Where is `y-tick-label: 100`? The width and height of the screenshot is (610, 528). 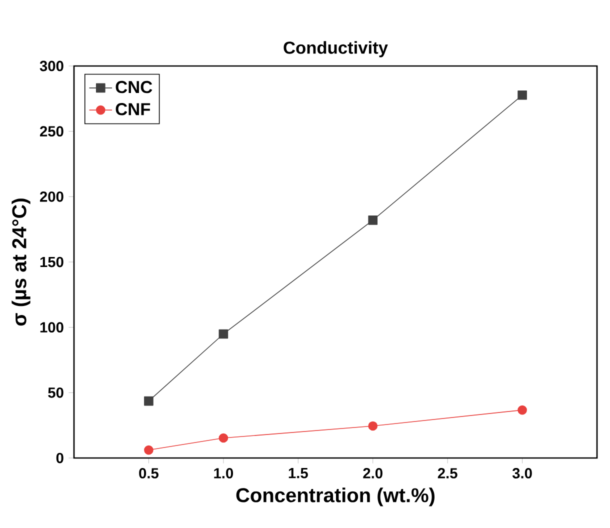 y-tick-label: 100 is located at coordinates (52, 327).